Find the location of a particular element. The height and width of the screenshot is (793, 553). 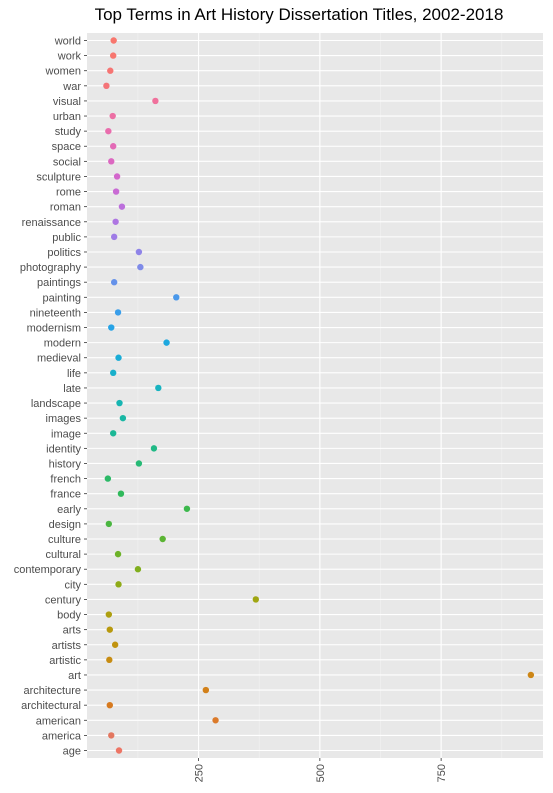

point-america is located at coordinates (111, 735).